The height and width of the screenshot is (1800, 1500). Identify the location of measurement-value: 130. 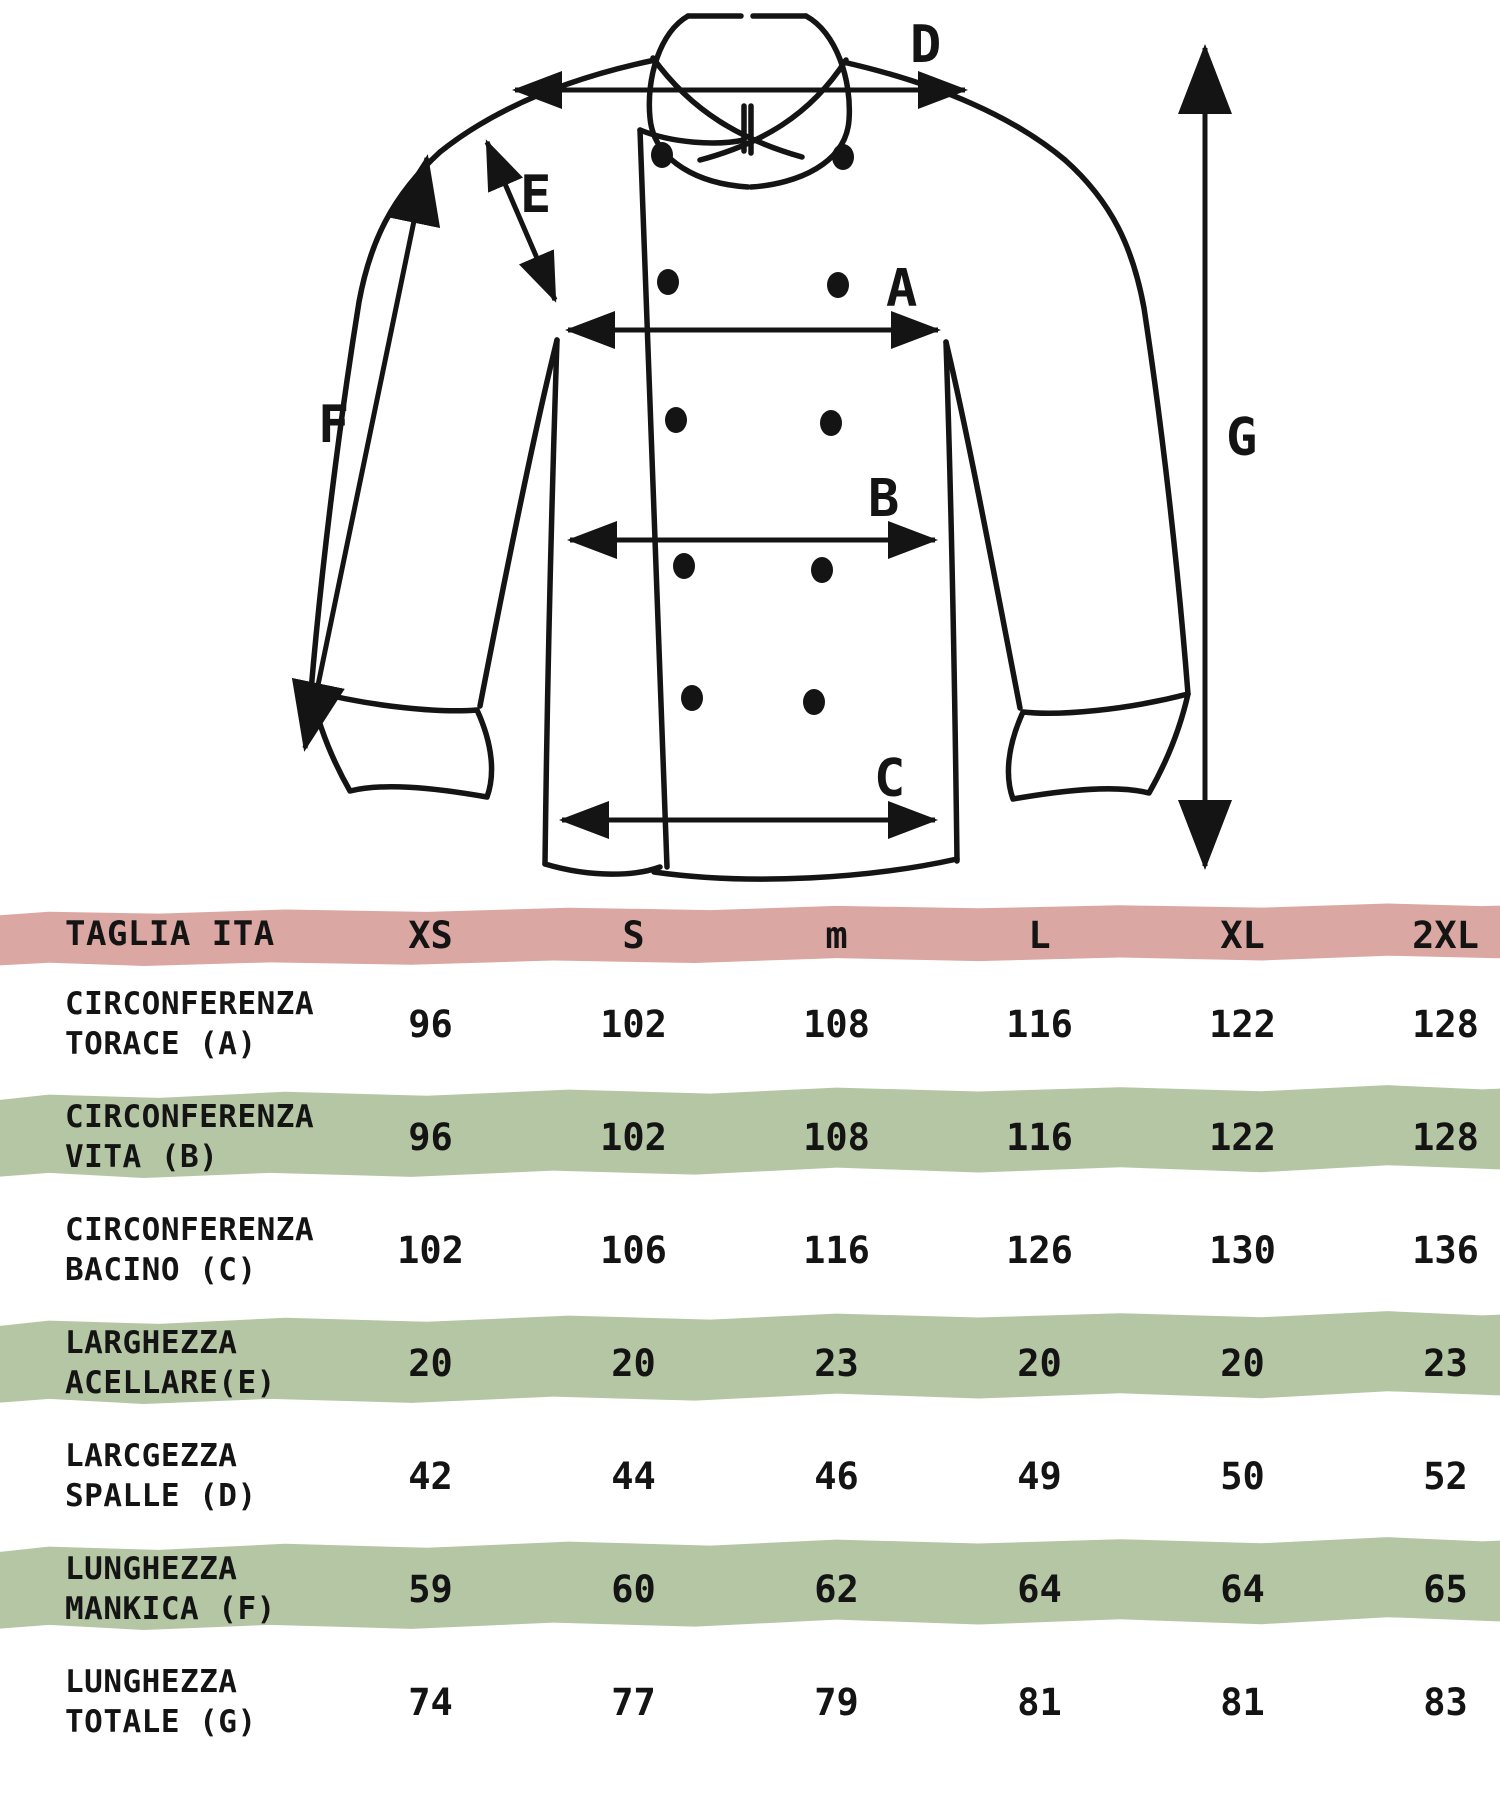
(1242, 1250).